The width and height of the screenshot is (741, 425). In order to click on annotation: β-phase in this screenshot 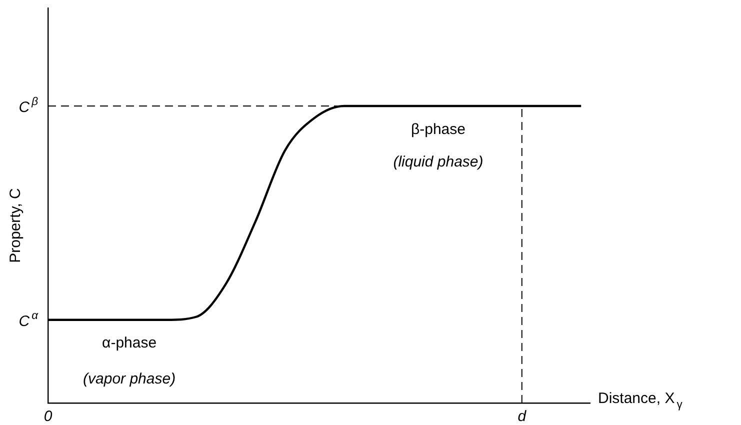, I will do `click(438, 129)`.